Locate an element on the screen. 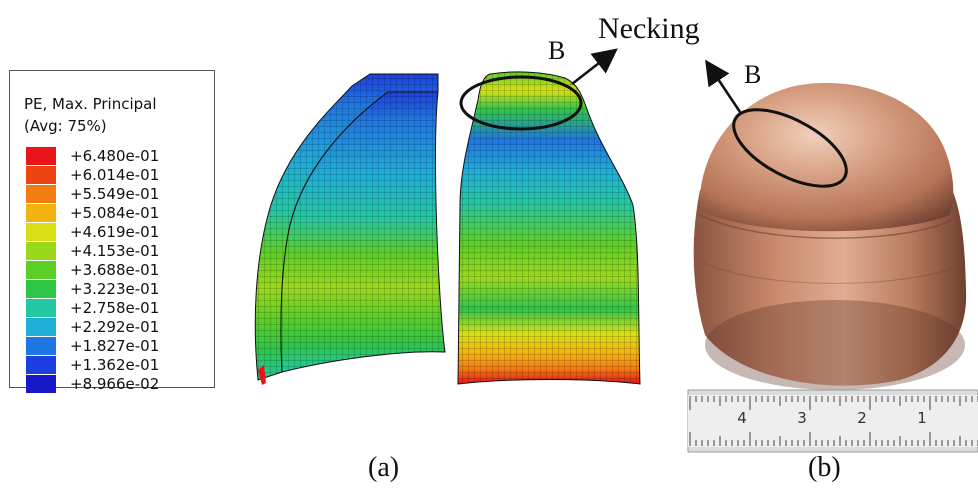  legend-row: +5.549e-01 is located at coordinates (120, 194).